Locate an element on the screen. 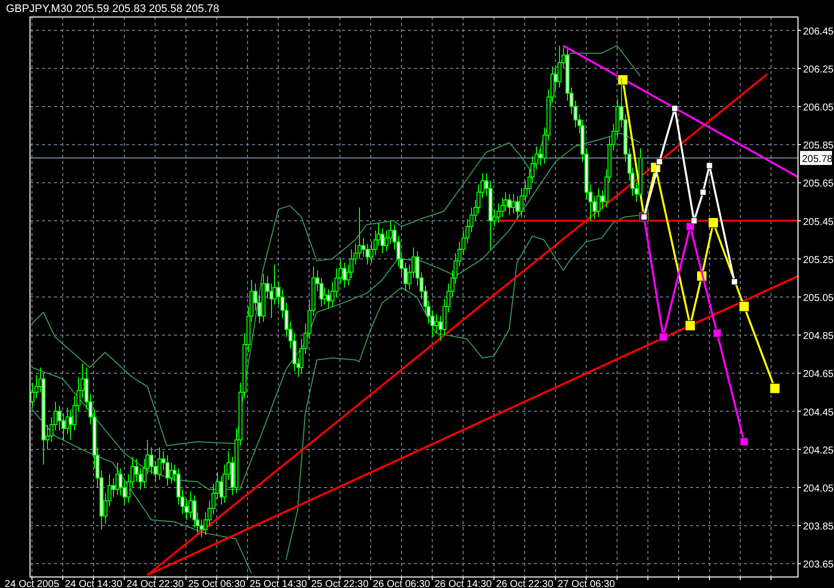 This screenshot has width=834, height=588. y-tick-label: 206.05 is located at coordinates (818, 108).